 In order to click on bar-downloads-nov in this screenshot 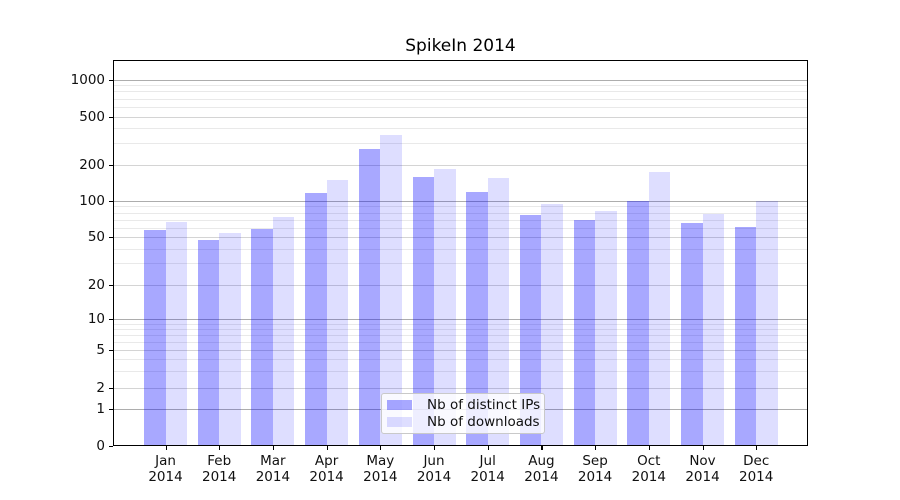, I will do `click(713, 329)`.